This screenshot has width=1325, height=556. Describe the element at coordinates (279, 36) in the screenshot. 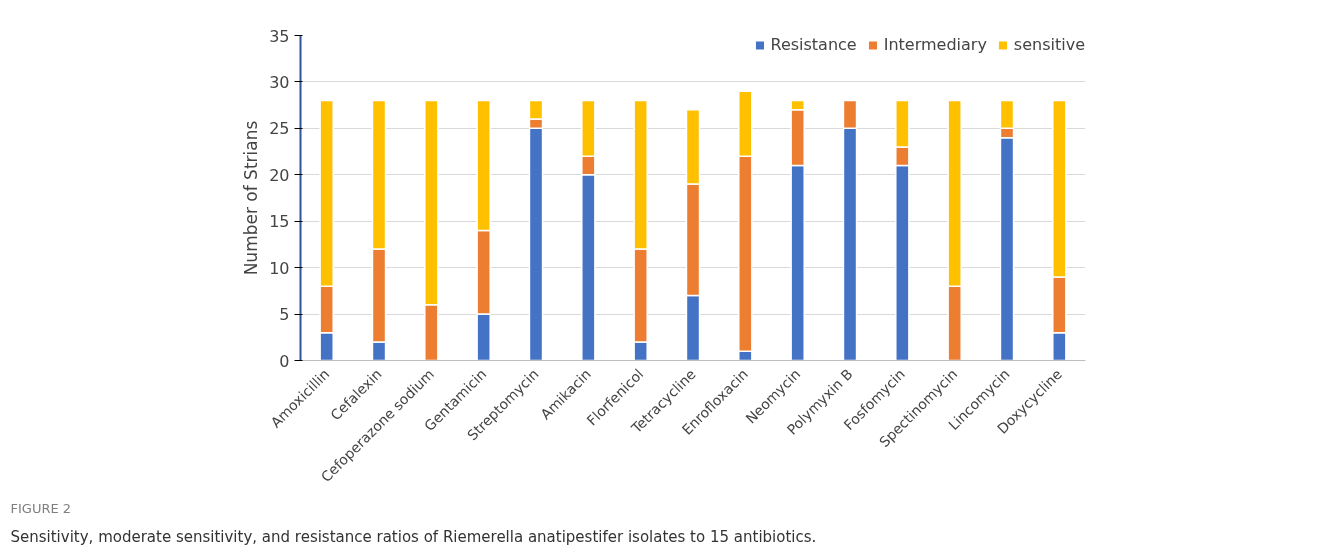

I see `y-tick-label: 35` at that location.